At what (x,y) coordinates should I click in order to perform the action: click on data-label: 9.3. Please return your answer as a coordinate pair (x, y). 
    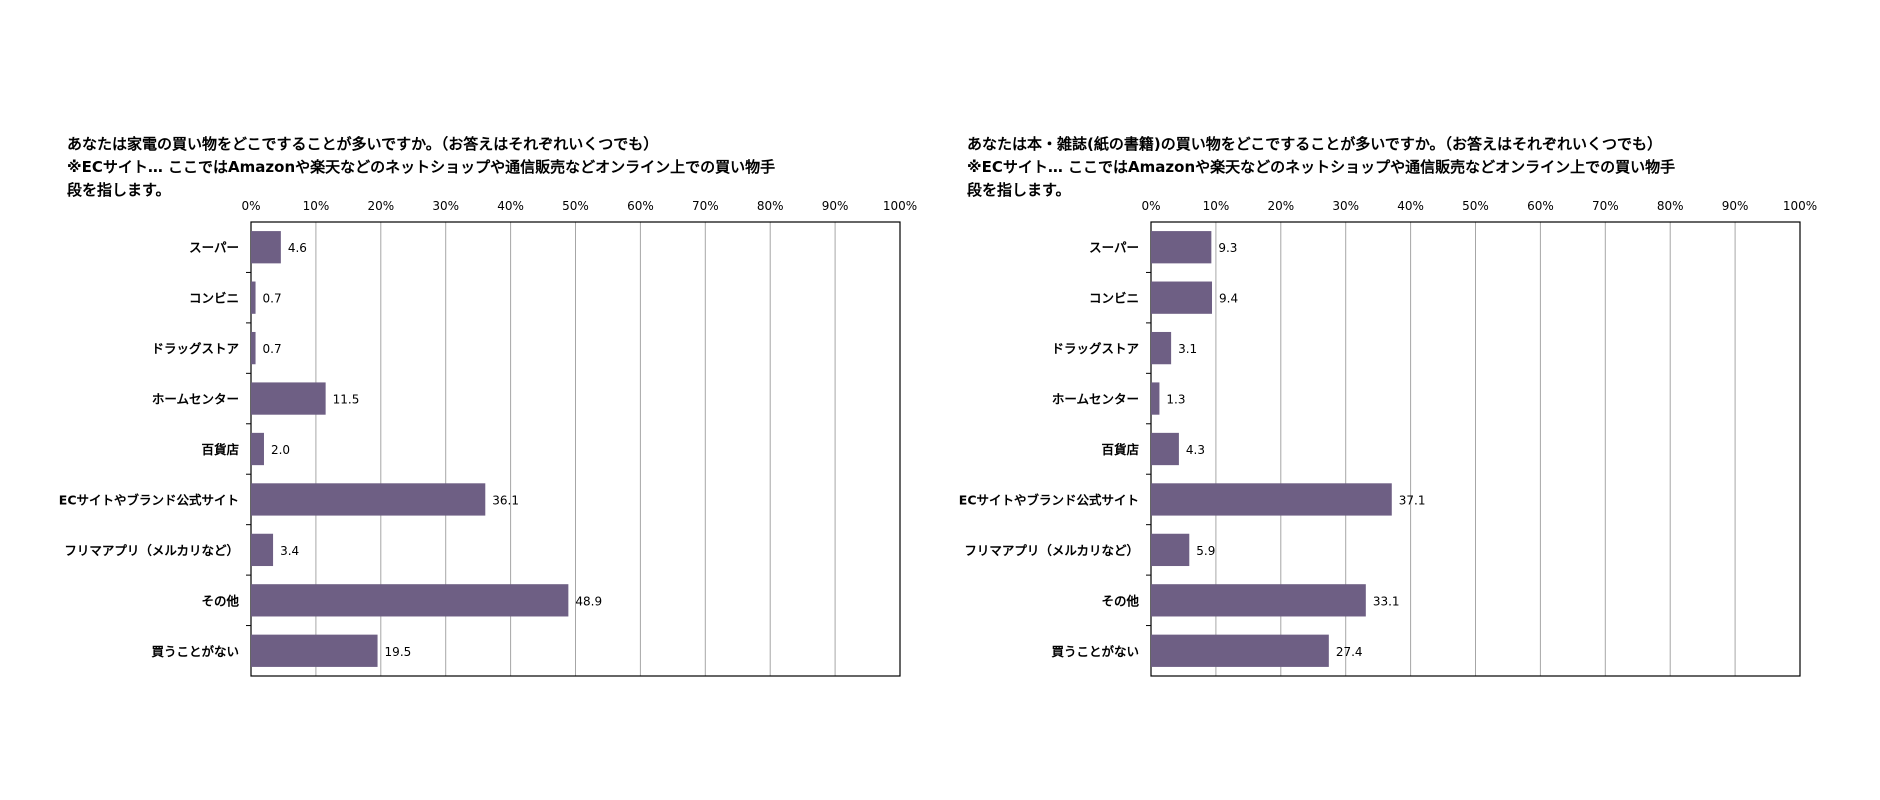
    Looking at the image, I should click on (1227, 248).